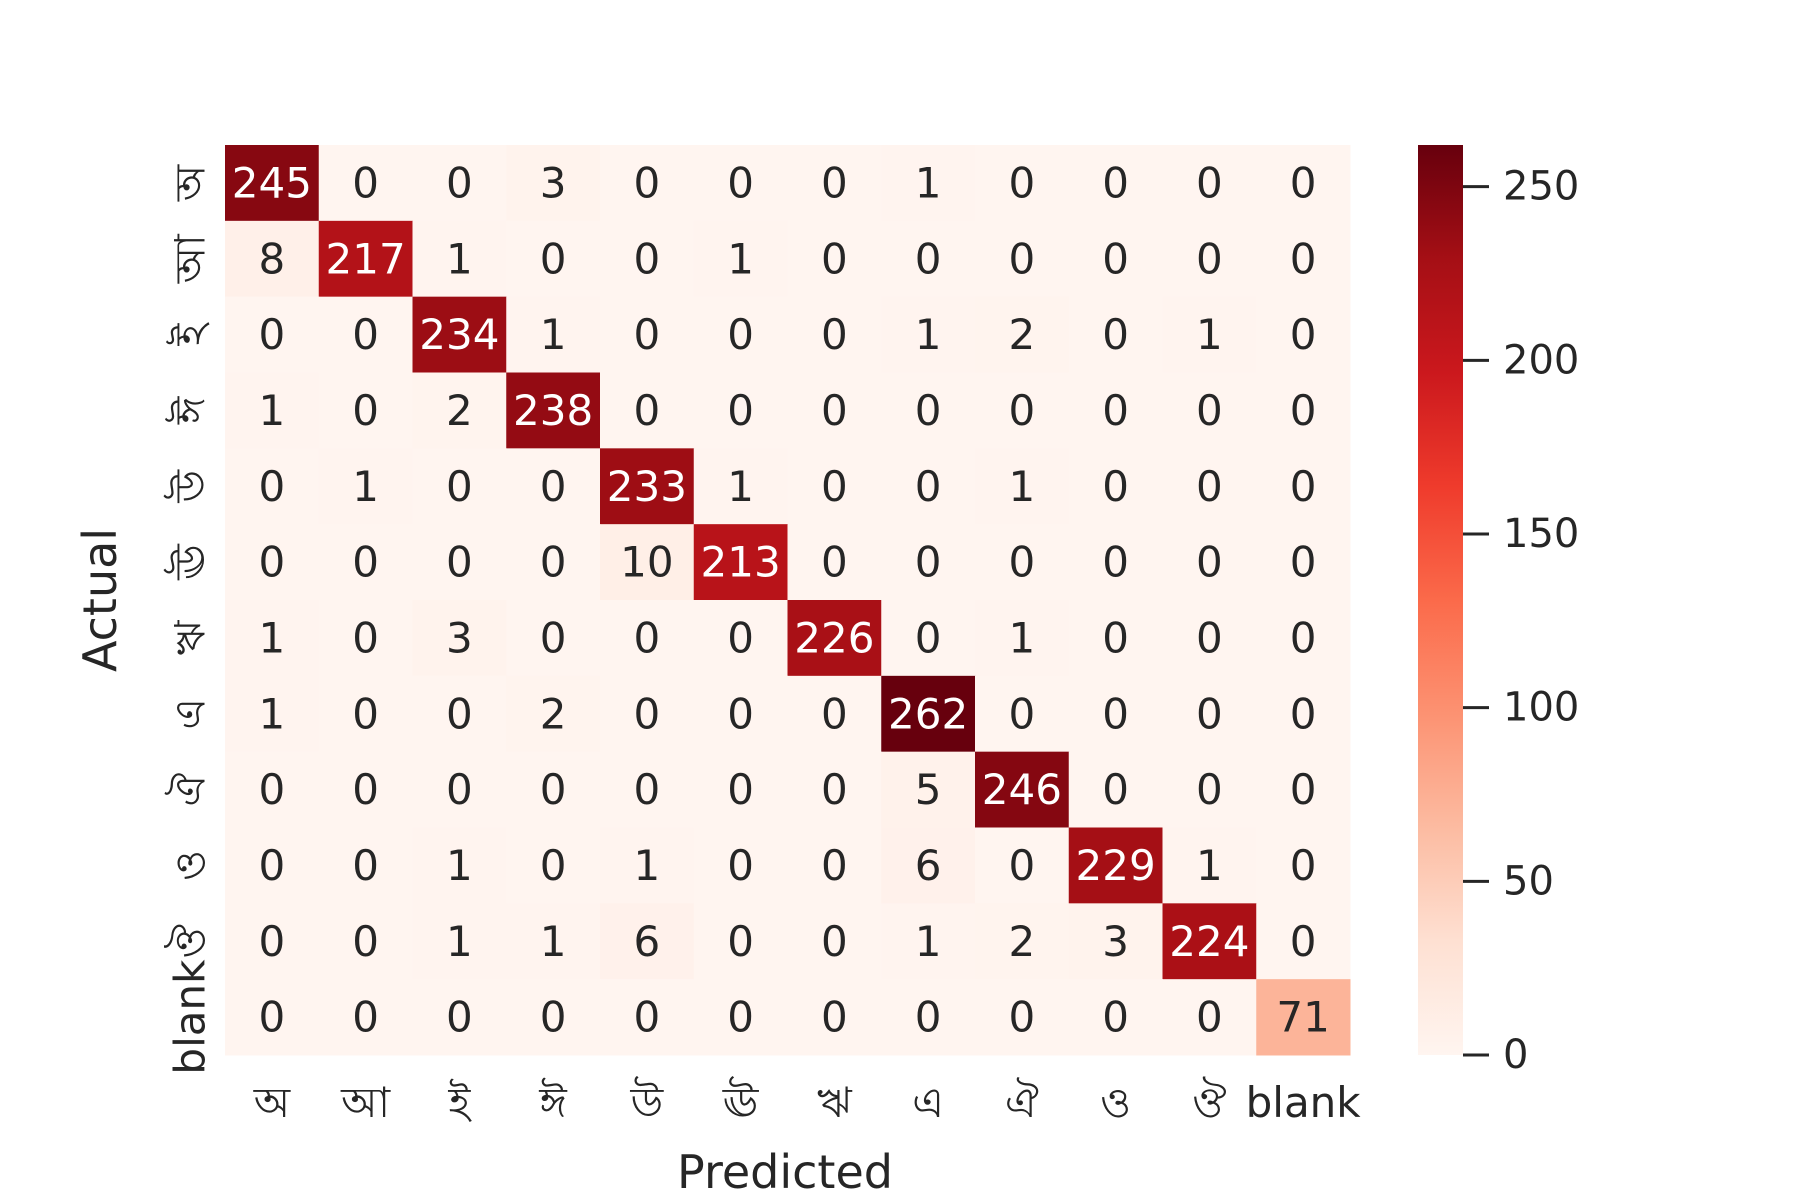 The width and height of the screenshot is (1800, 1200). Describe the element at coordinates (1521, 621) in the screenshot. I see `colorbar-ticks: 0 50 100 150 200 250` at that location.